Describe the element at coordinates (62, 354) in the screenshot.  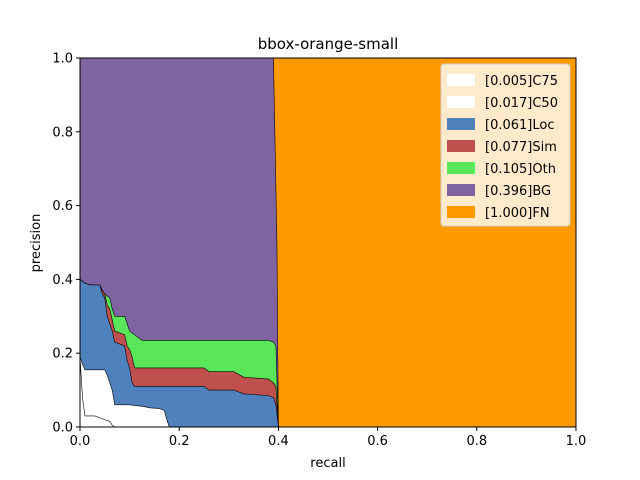
I see `y-tick-label: 0.2` at that location.